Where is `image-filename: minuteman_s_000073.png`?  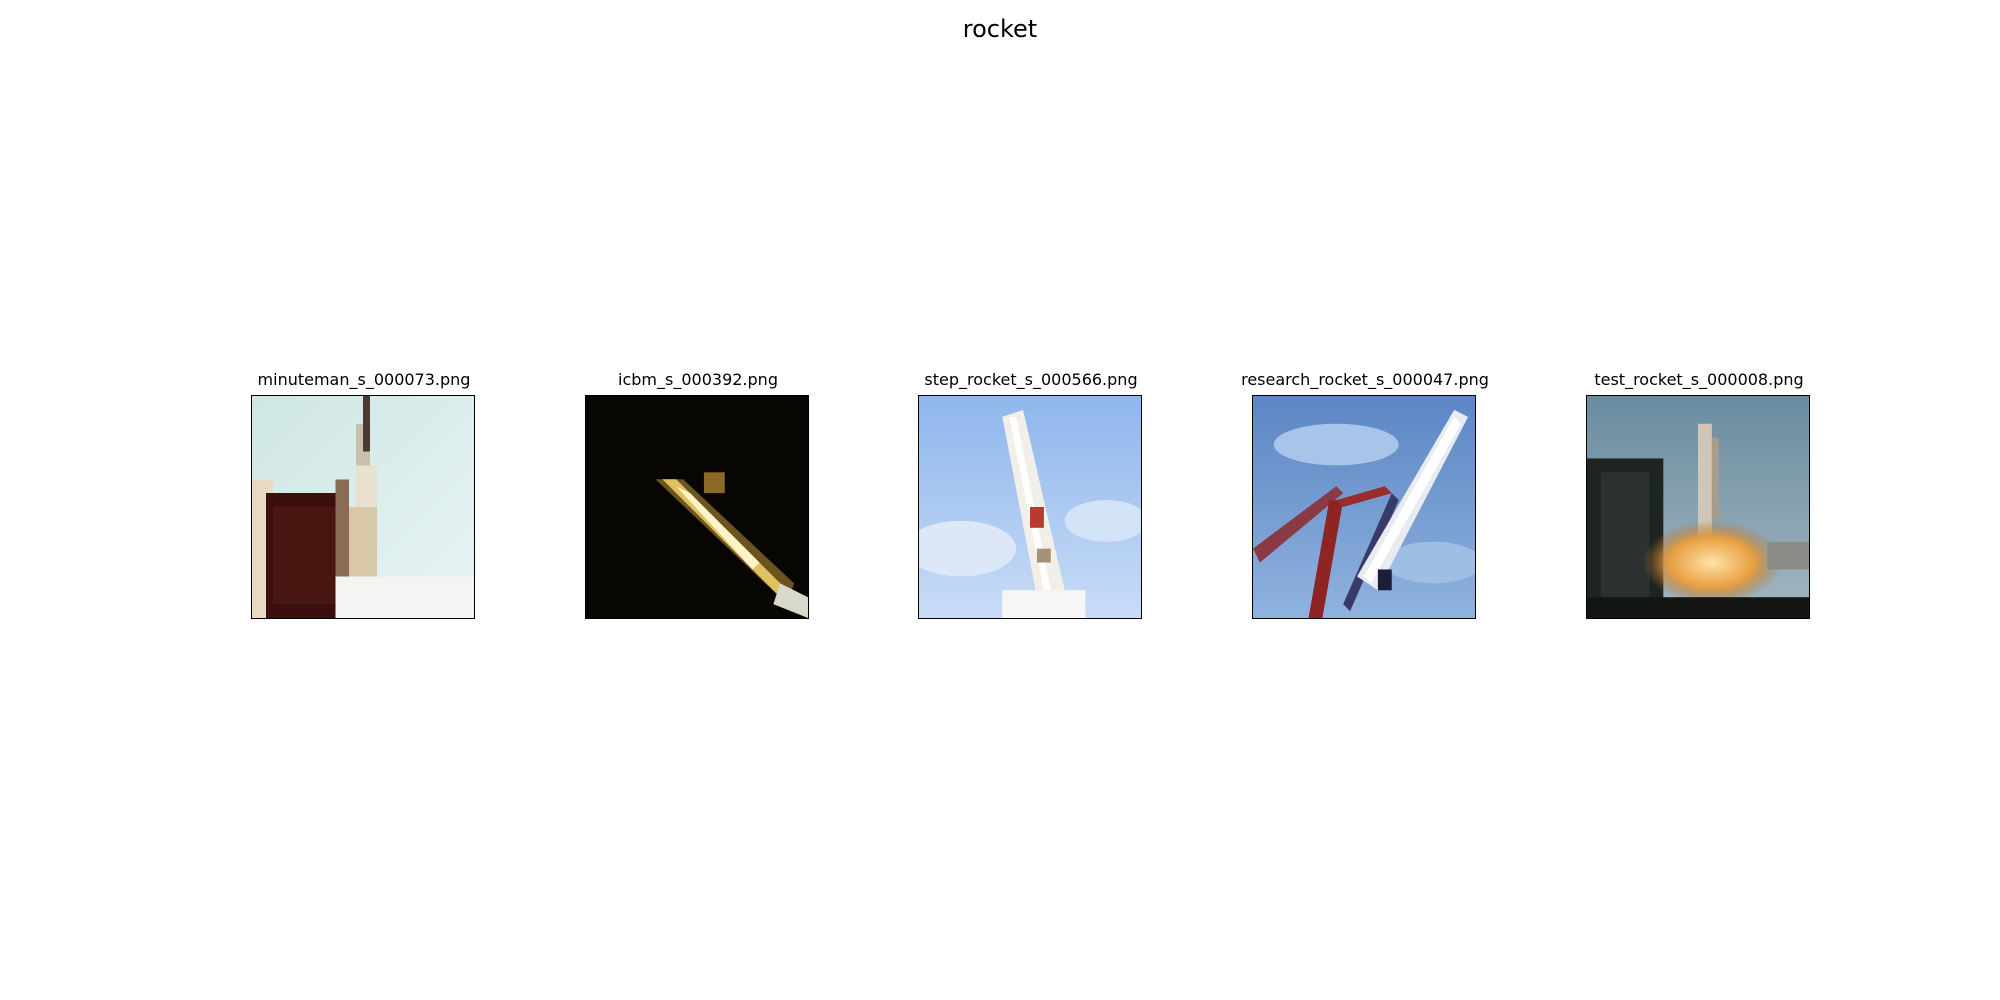 image-filename: minuteman_s_000073.png is located at coordinates (364, 379).